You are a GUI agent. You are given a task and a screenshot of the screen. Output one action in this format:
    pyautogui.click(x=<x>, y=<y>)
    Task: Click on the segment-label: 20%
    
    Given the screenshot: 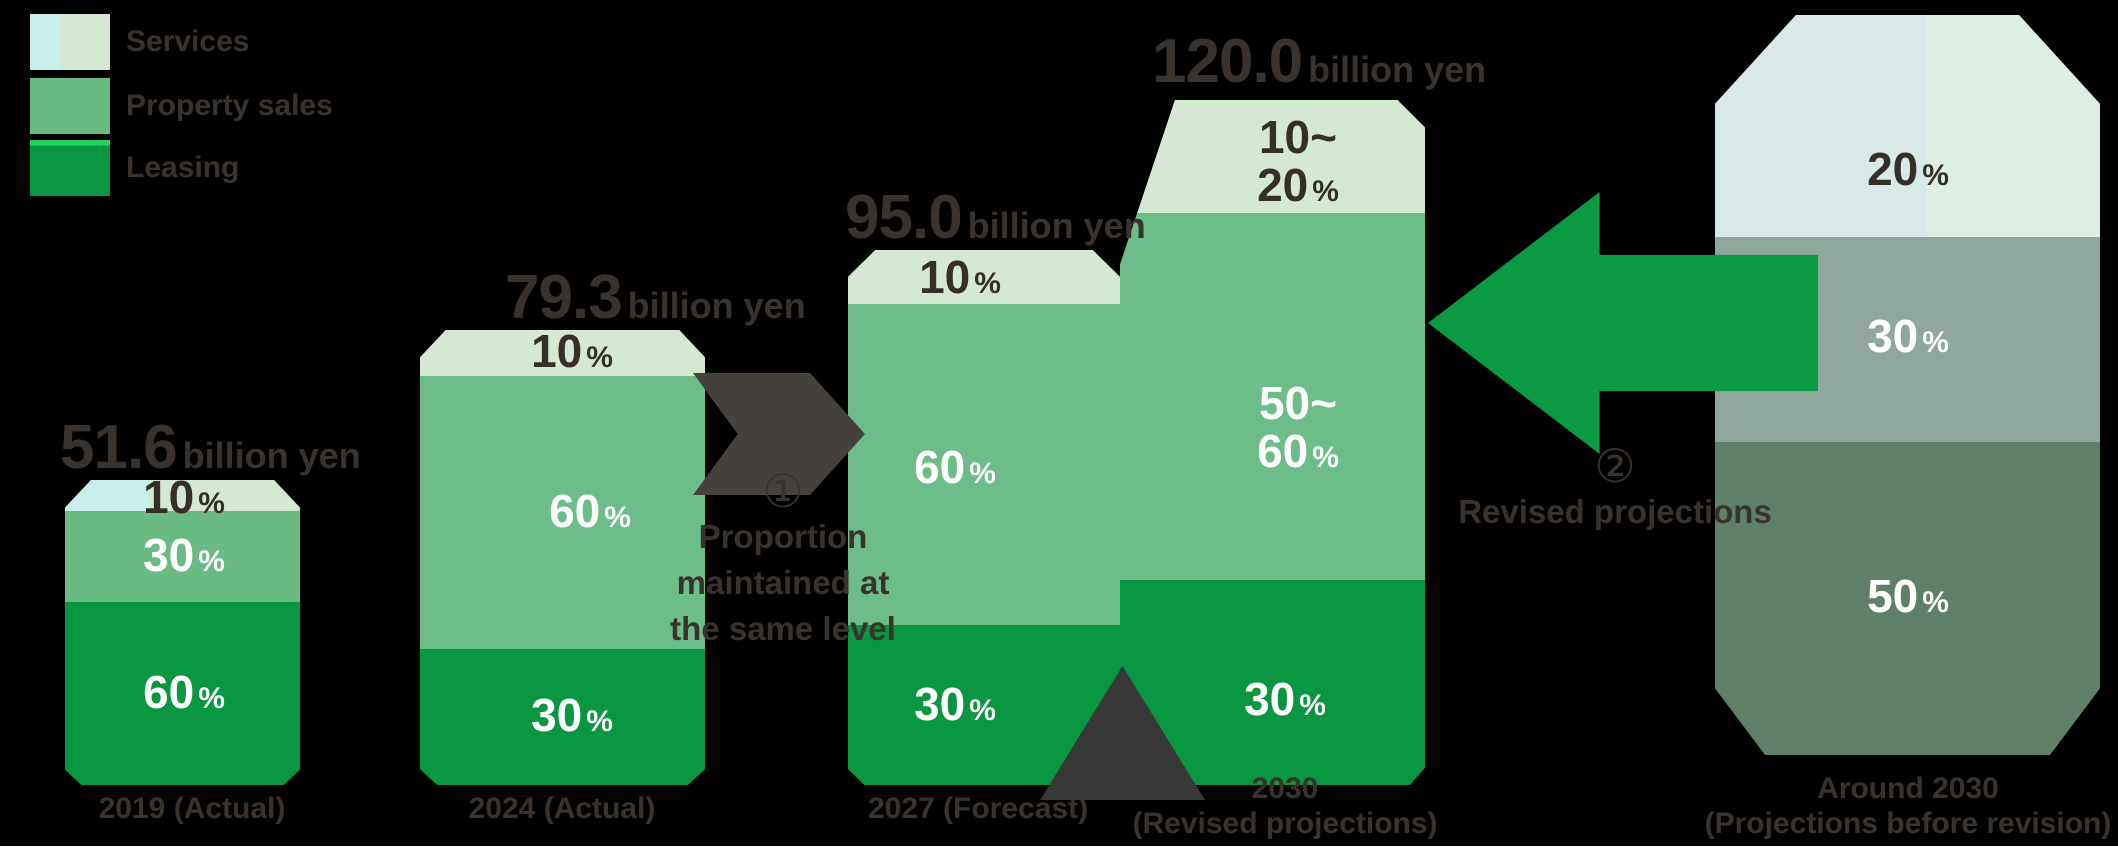 What is the action you would take?
    pyautogui.click(x=1908, y=169)
    